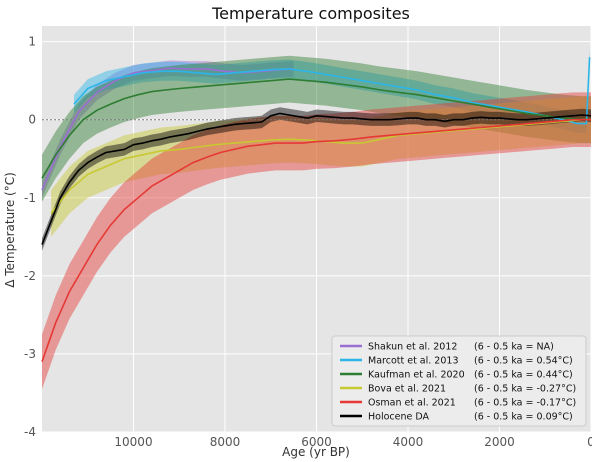 Image resolution: width=592 pixels, height=462 pixels. Describe the element at coordinates (316, 442) in the screenshot. I see `x-tick-label: 6000` at that location.